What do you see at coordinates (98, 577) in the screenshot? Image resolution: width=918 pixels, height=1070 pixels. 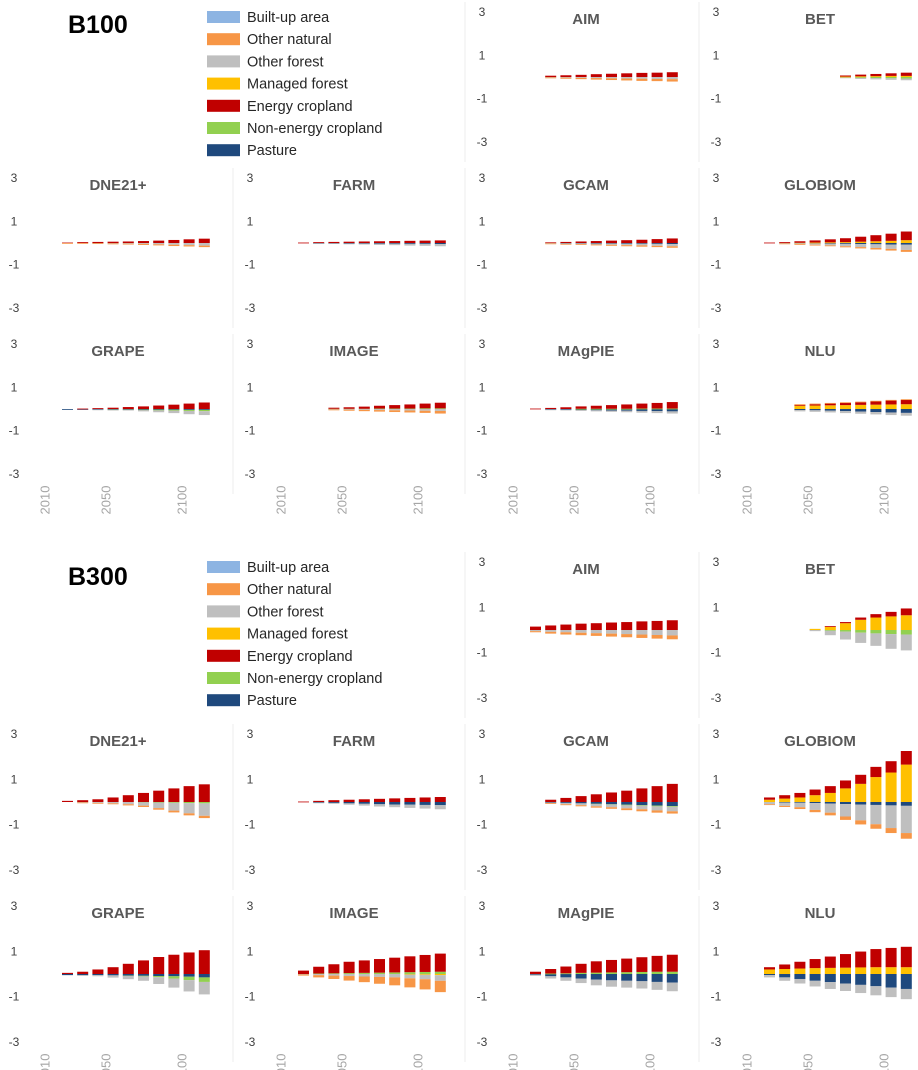 I see `b300-scenario-title: B300` at bounding box center [98, 577].